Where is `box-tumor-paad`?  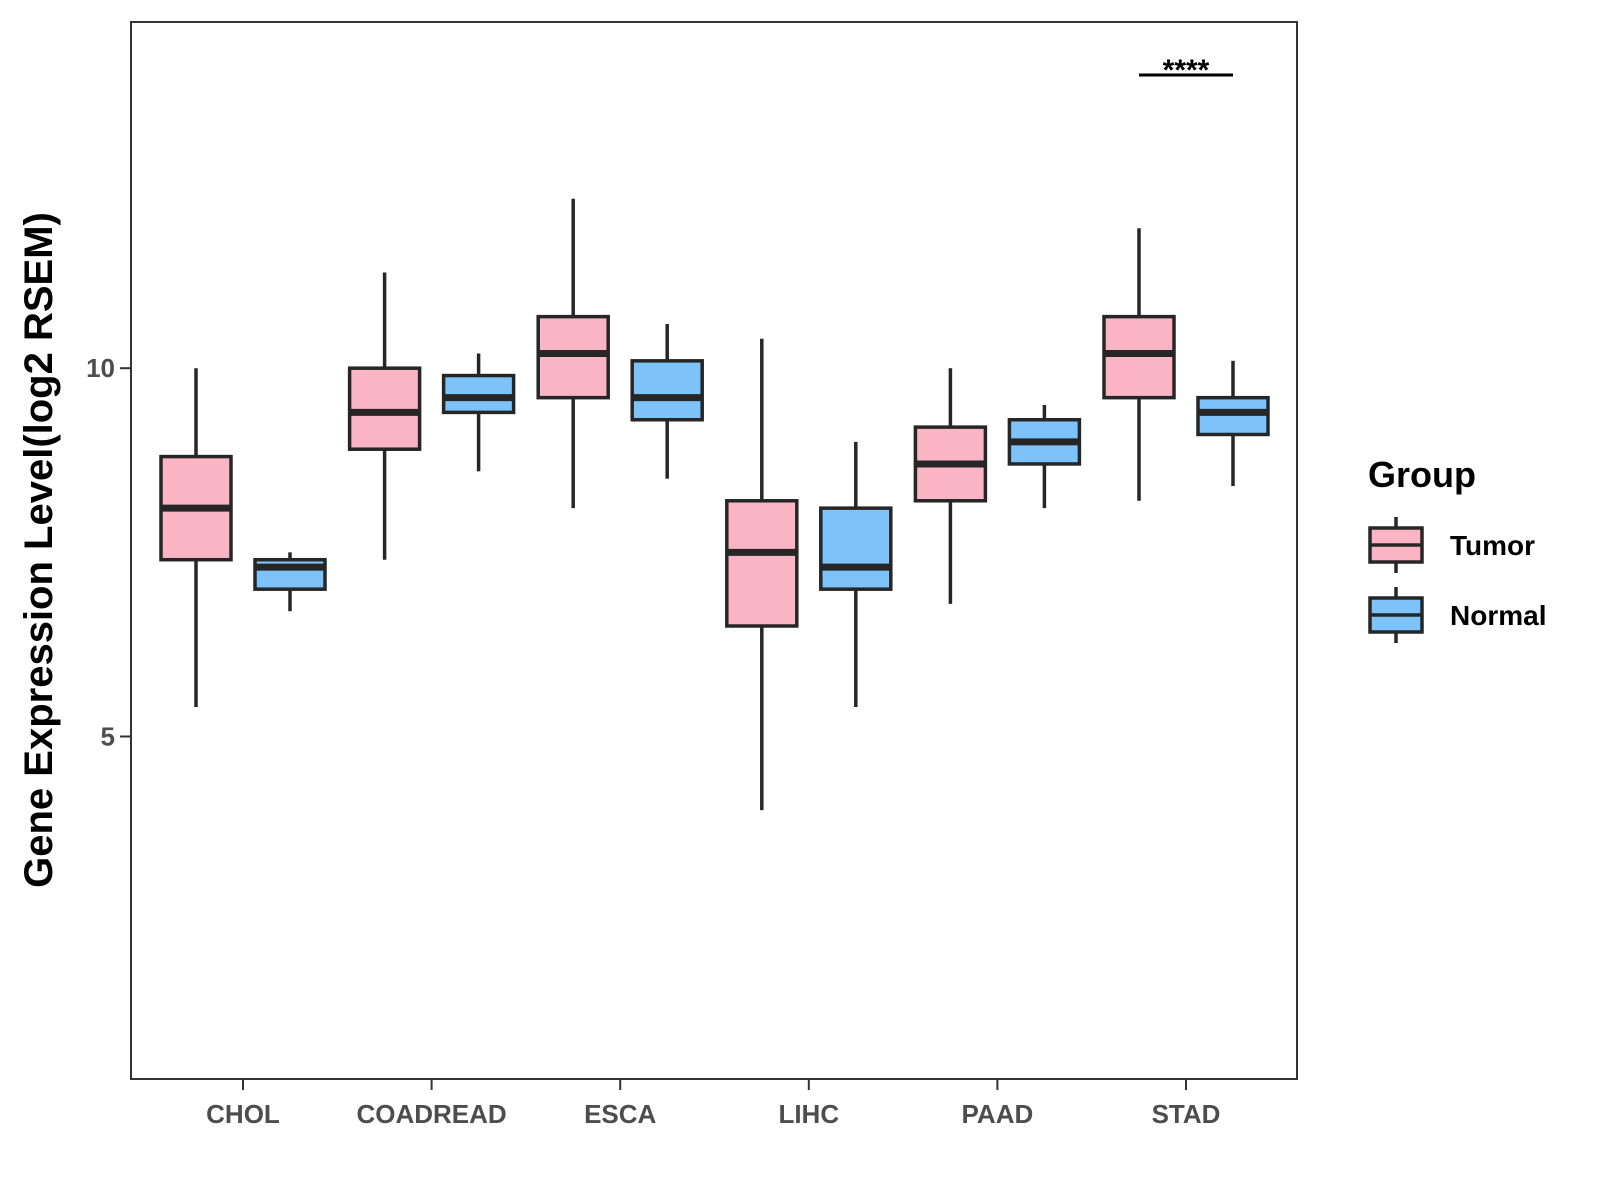 box-tumor-paad is located at coordinates (950, 486).